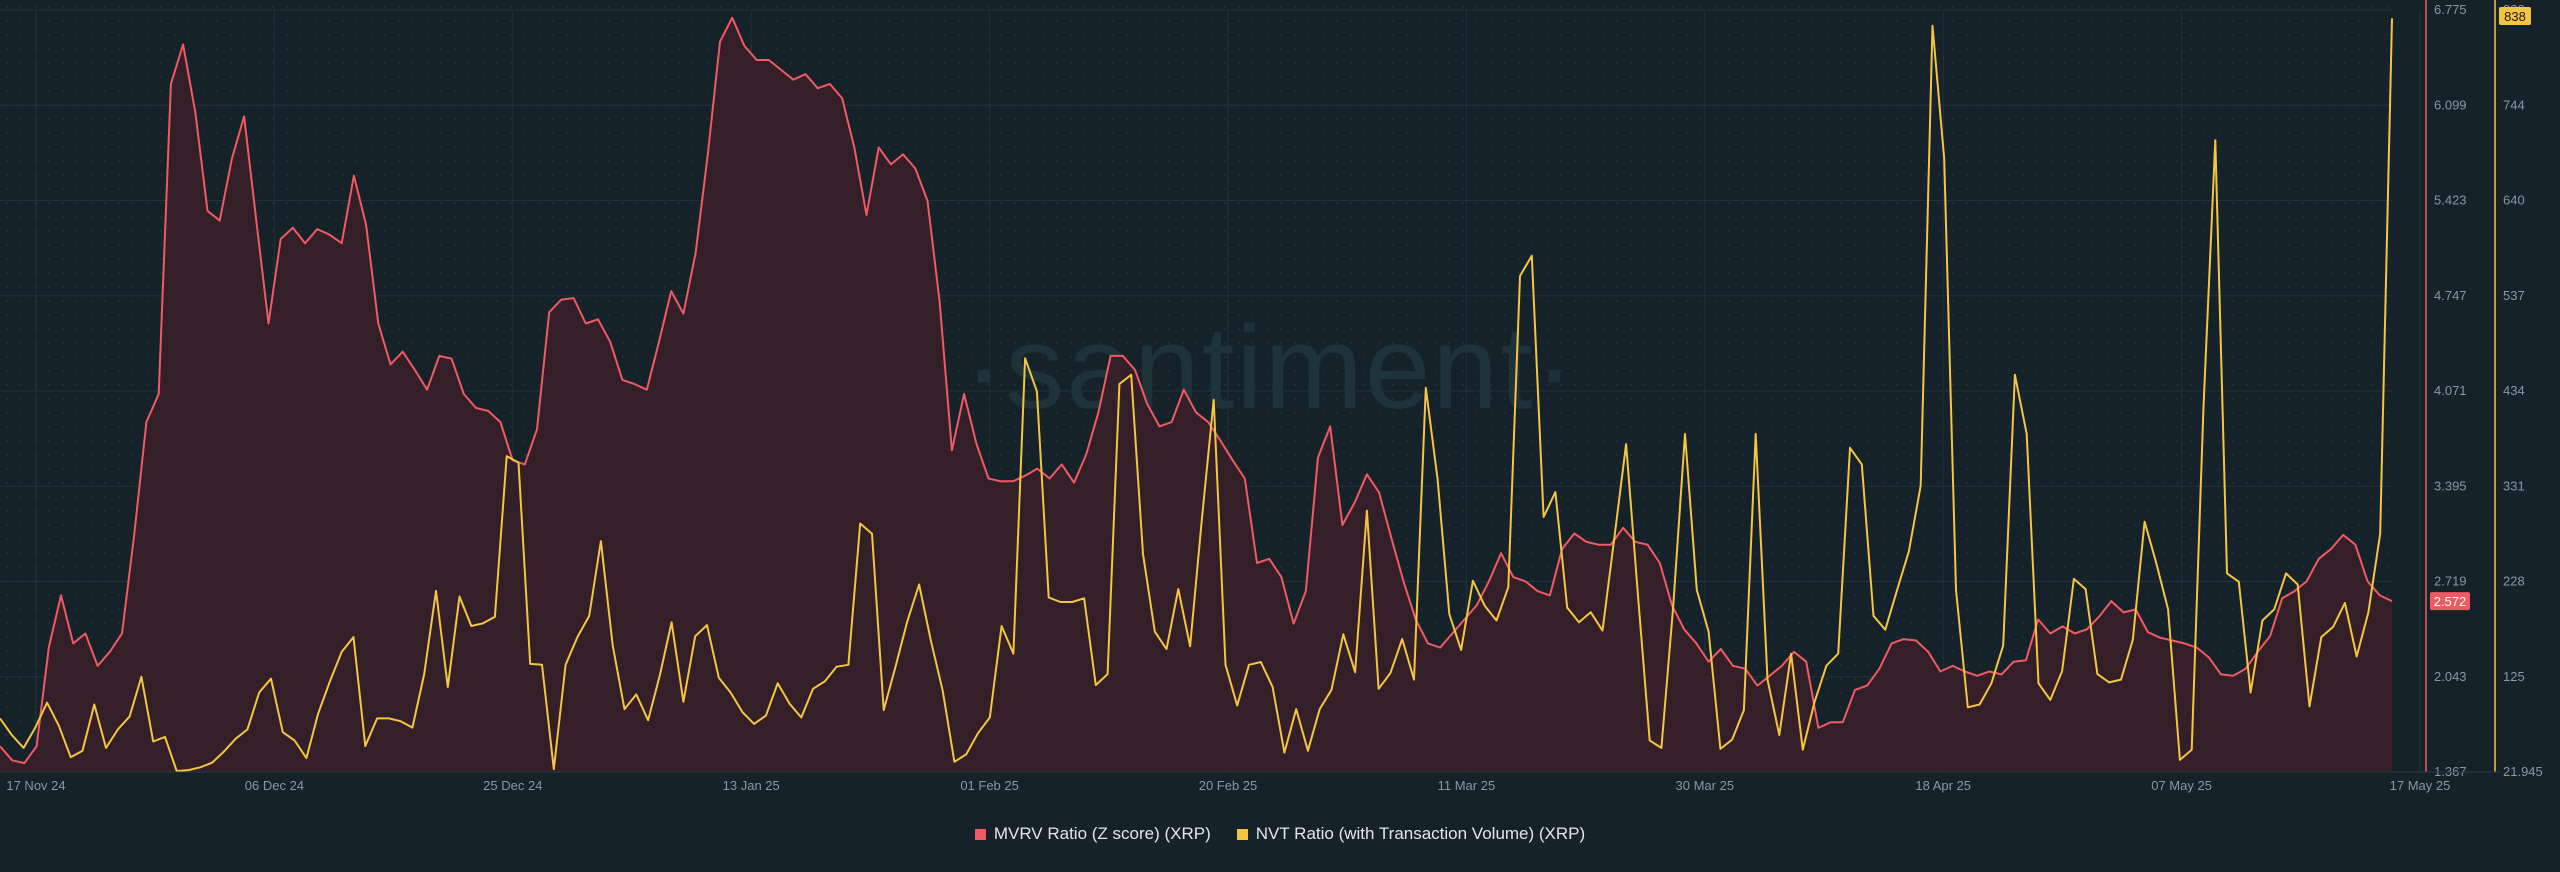 This screenshot has width=2560, height=872. Describe the element at coordinates (2450, 390) in the screenshot. I see `y-left-tick-label: 4.071` at that location.